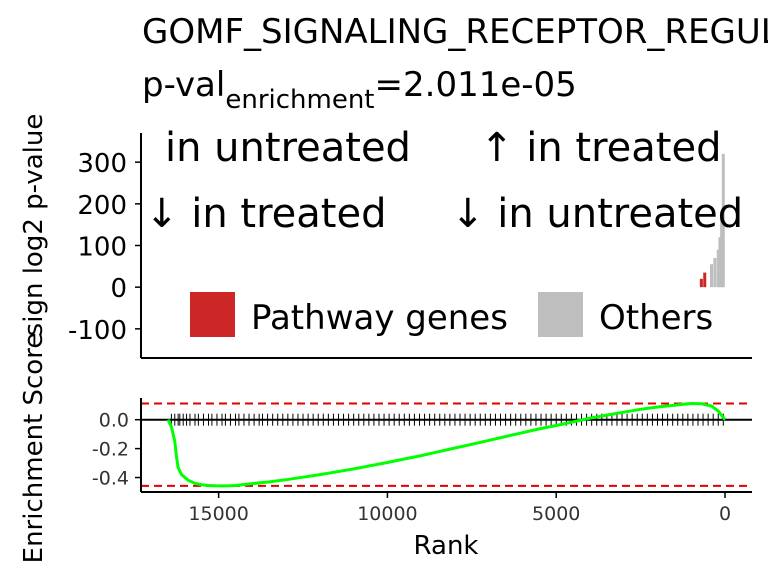 The width and height of the screenshot is (768, 576). What do you see at coordinates (265, 214) in the screenshot?
I see `quadrant-label-bottom-left: ↓ in treated` at bounding box center [265, 214].